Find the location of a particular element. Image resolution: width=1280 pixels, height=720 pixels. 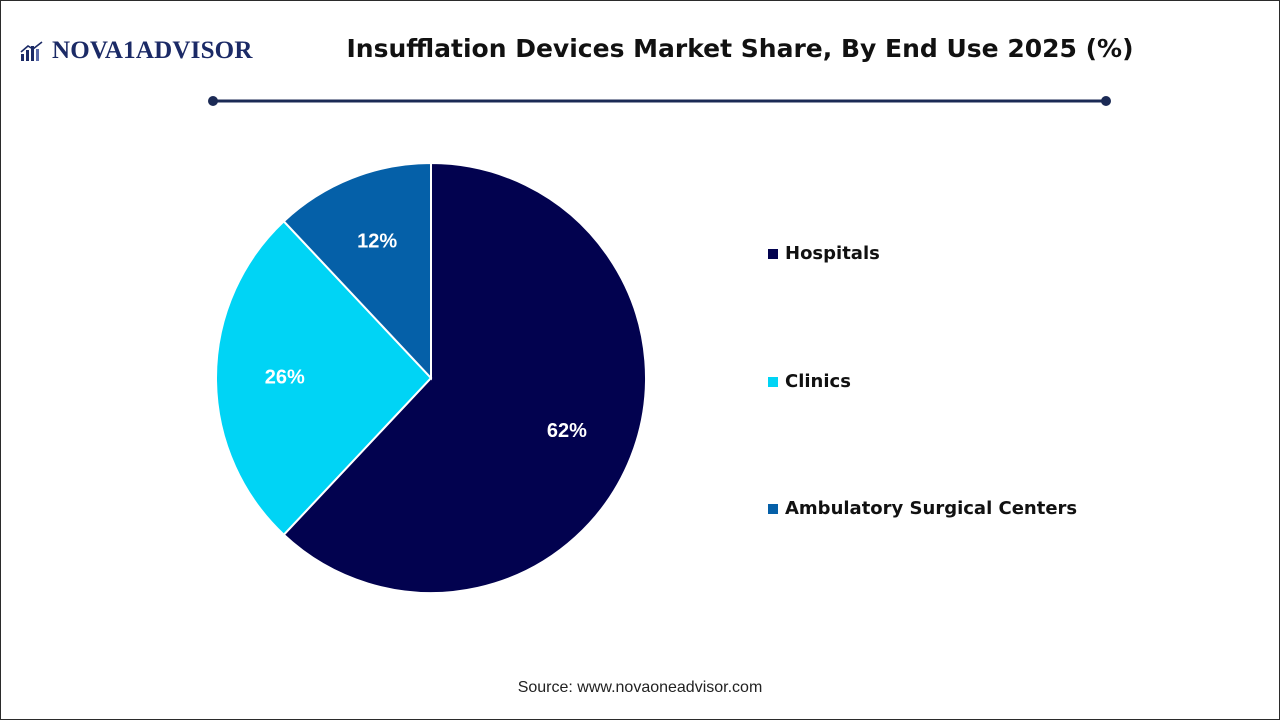

legend-item-clinics: Clinics is located at coordinates (809, 381).